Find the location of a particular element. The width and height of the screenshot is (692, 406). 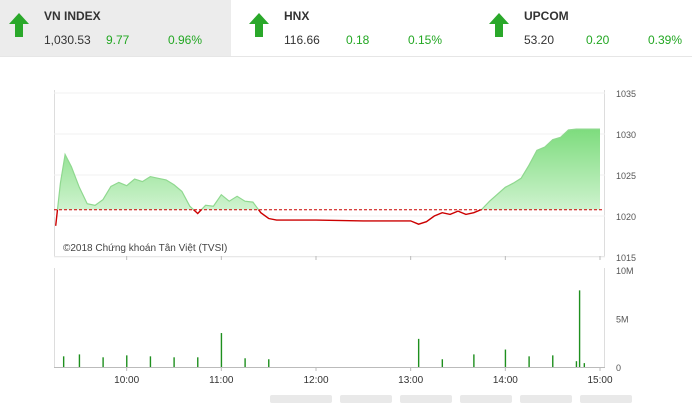

x-tick-label: 15:00 is located at coordinates (599, 380).